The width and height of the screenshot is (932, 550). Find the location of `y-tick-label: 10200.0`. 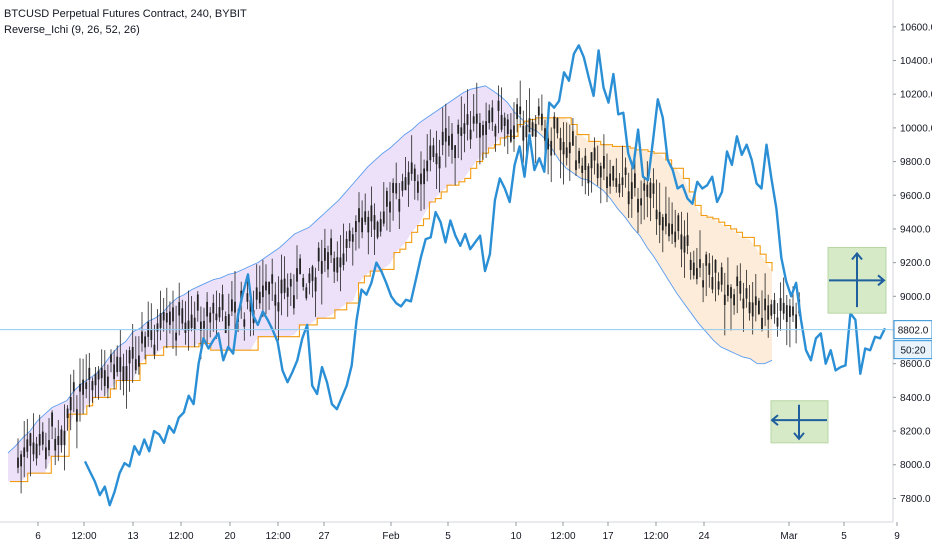

y-tick-label: 10200.0 is located at coordinates (916, 95).